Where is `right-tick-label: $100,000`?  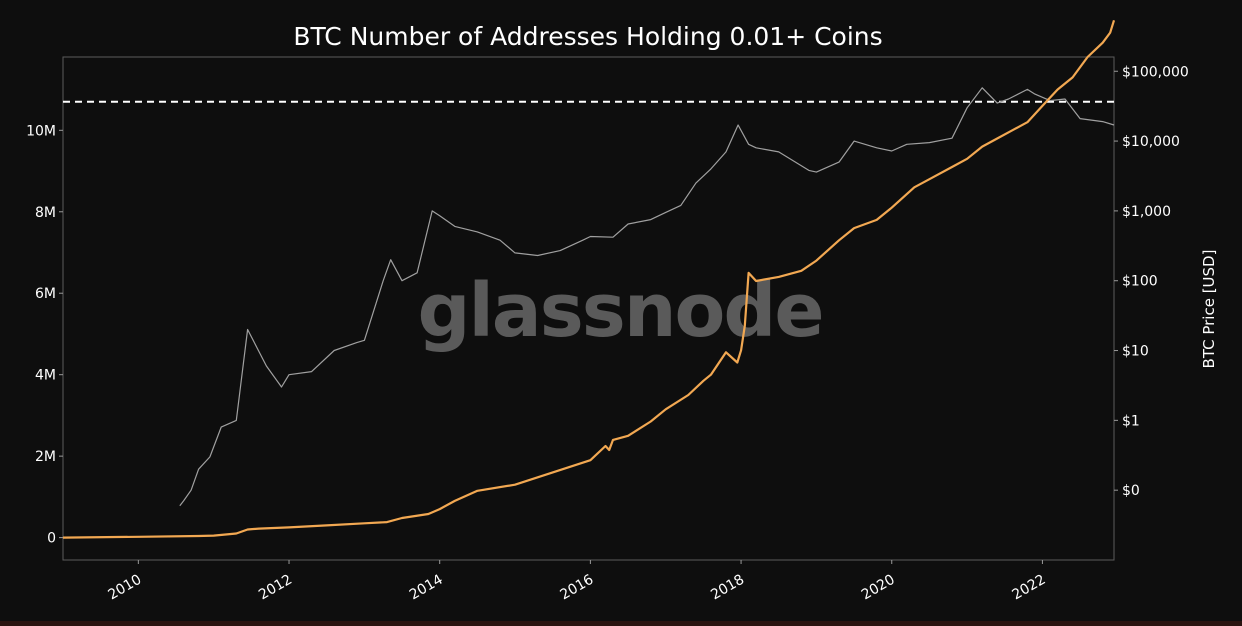
right-tick-label: $100,000 is located at coordinates (1155, 72).